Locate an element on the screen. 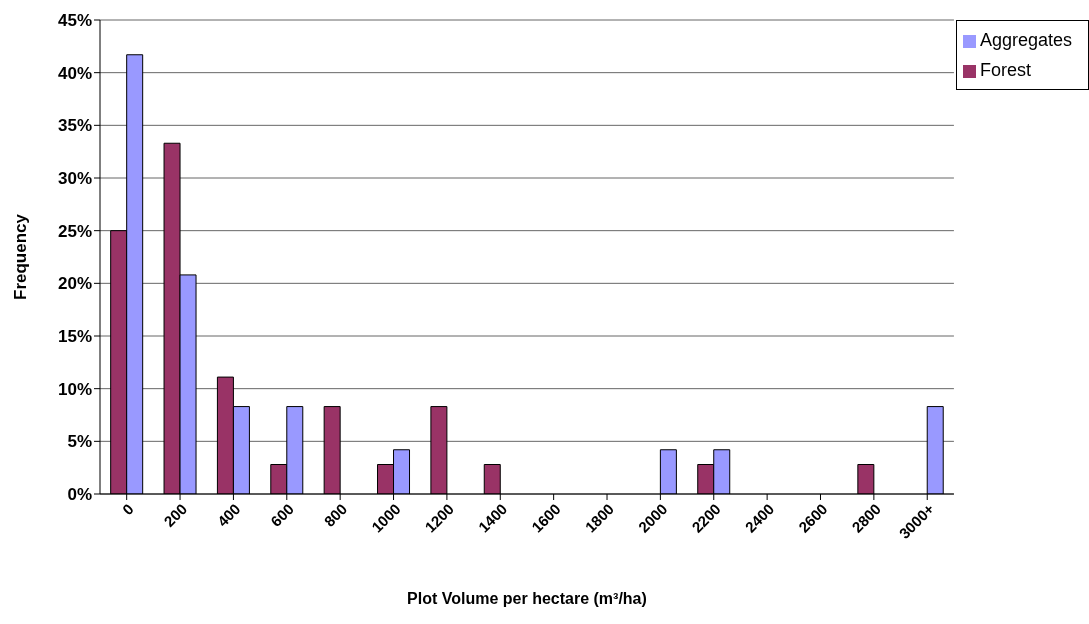  y-tick-label: 20% is located at coordinates (74, 284).